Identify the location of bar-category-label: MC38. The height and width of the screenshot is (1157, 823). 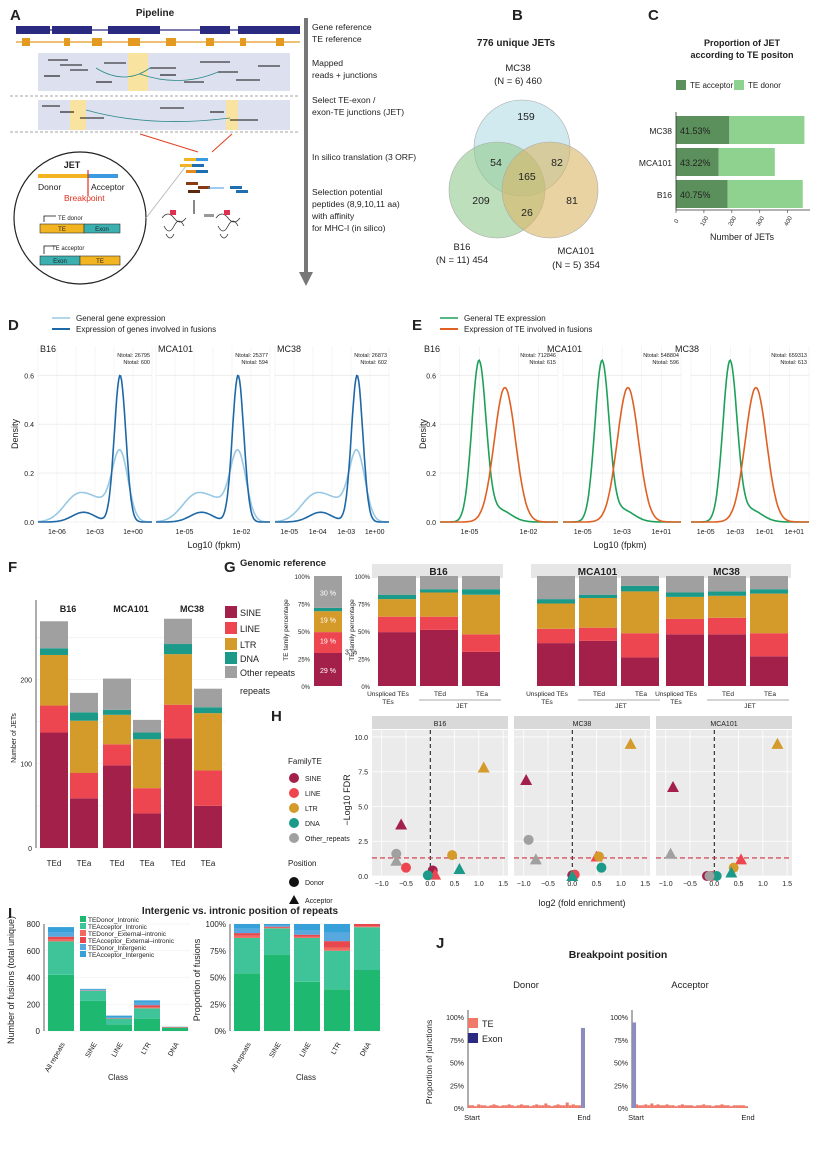
(660, 131).